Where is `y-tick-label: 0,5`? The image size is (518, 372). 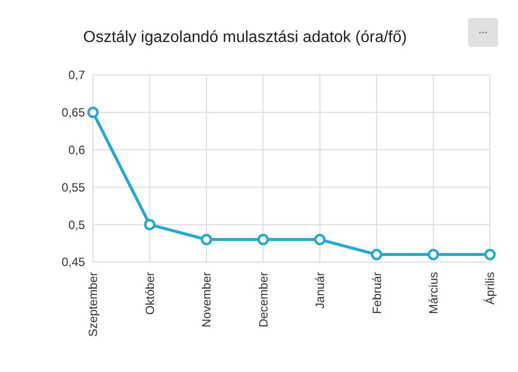 y-tick-label: 0,5 is located at coordinates (77, 225).